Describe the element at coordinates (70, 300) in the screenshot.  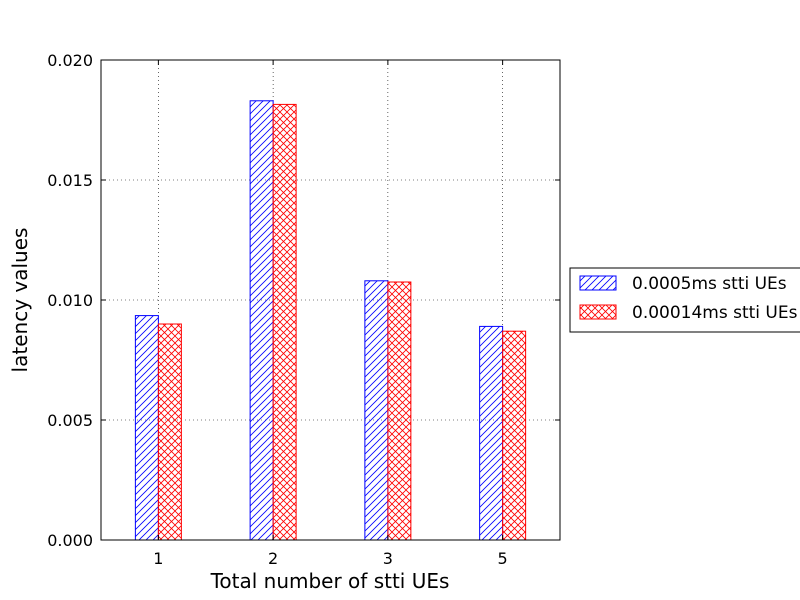
I see `y-tick-label: 0.010` at that location.